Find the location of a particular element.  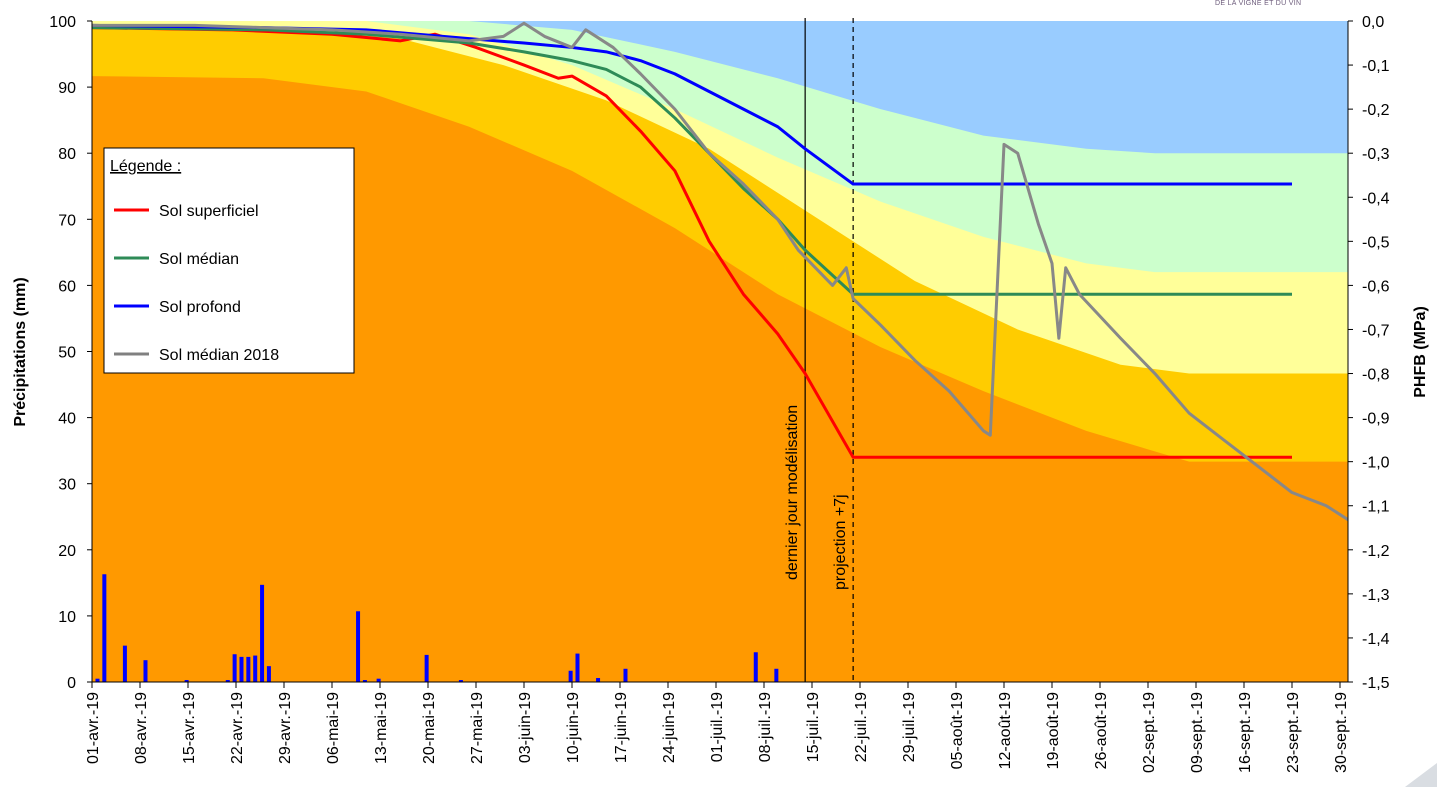

left-tick-label: 30 is located at coordinates (67, 485).